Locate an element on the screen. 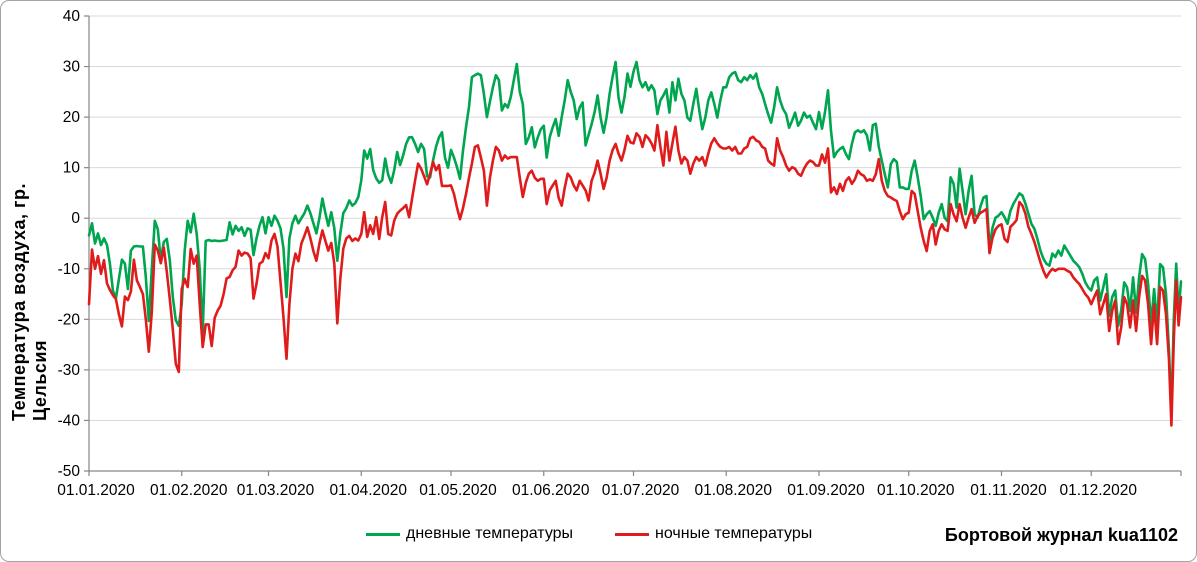 The image size is (1197, 562). y-tick-label-40: 40 is located at coordinates (72, 16).